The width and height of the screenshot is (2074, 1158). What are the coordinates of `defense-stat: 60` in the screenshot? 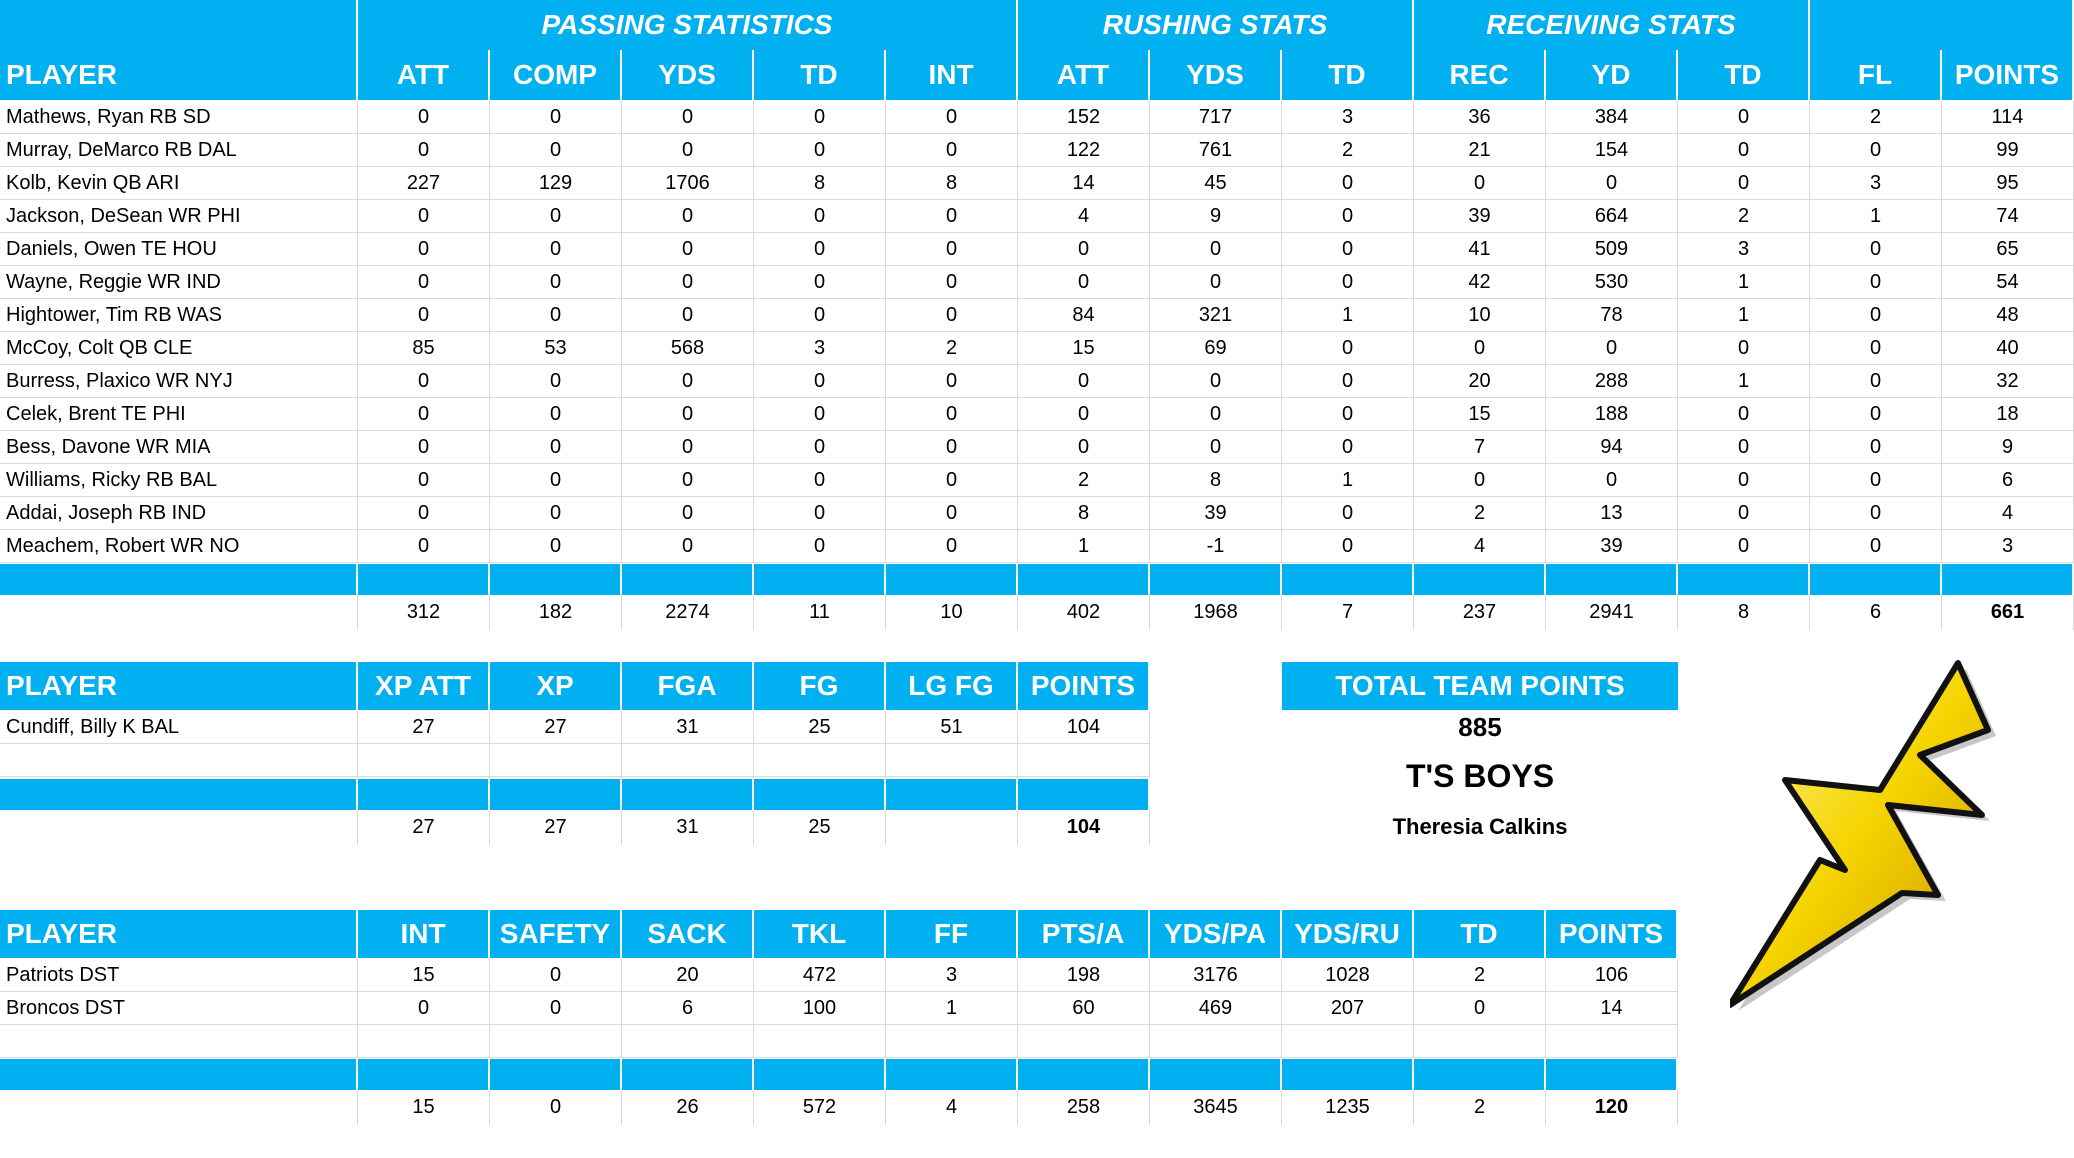 It's located at (1084, 1008).